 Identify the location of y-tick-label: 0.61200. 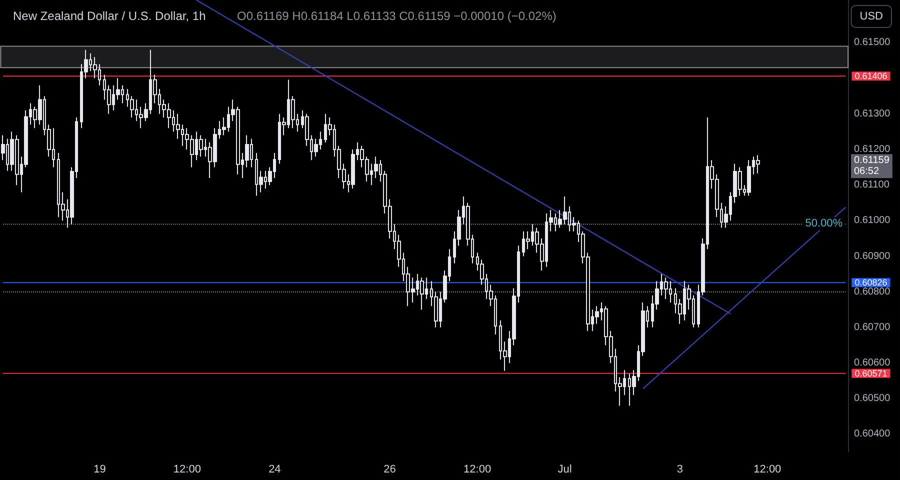
(872, 149).